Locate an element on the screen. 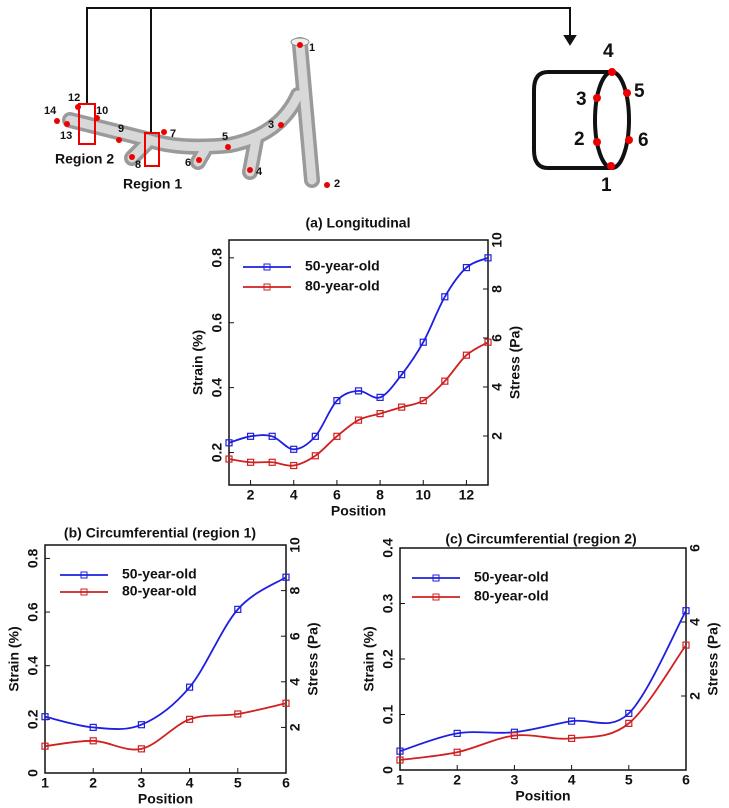 This screenshot has width=729, height=808. x-tick-label: 12 is located at coordinates (467, 495).